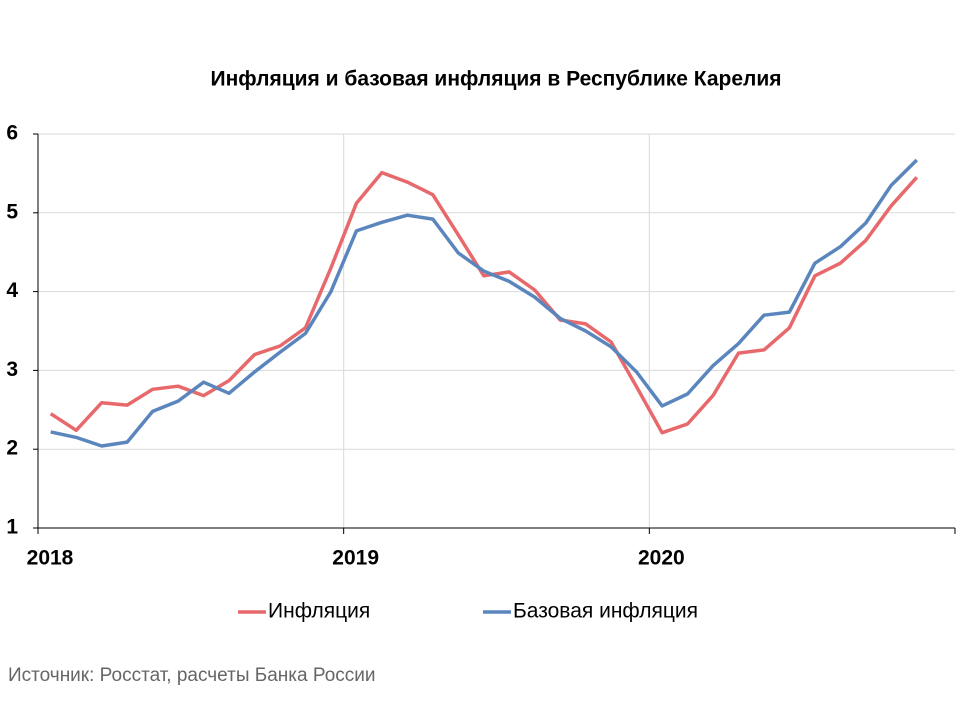 This screenshot has width=960, height=725. What do you see at coordinates (12, 448) in the screenshot?
I see `y-tick-label: 2` at bounding box center [12, 448].